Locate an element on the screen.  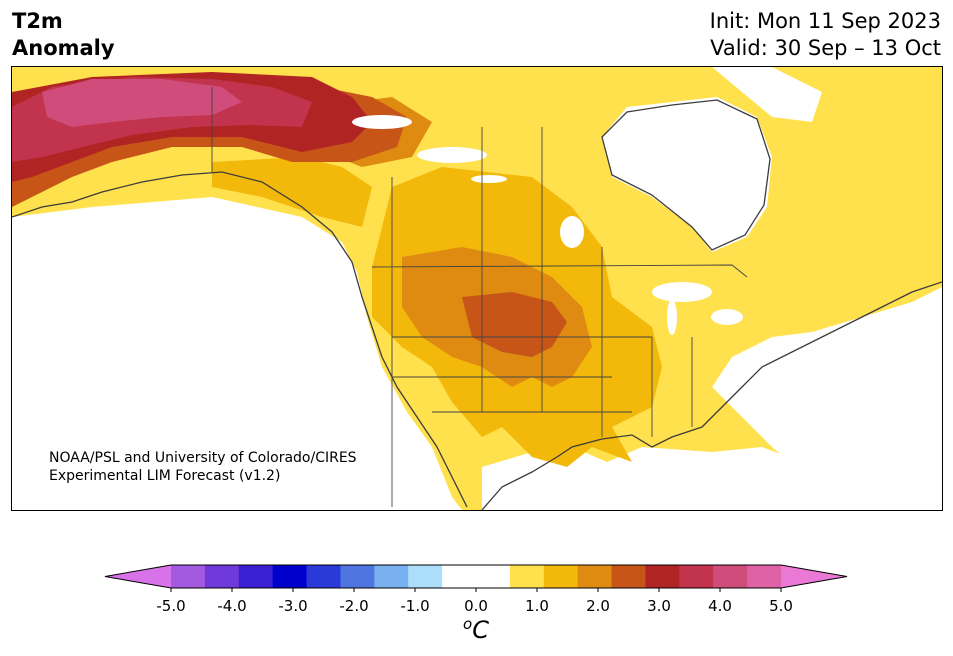
colorbar-tick-label: 1.0 is located at coordinates (537, 606).